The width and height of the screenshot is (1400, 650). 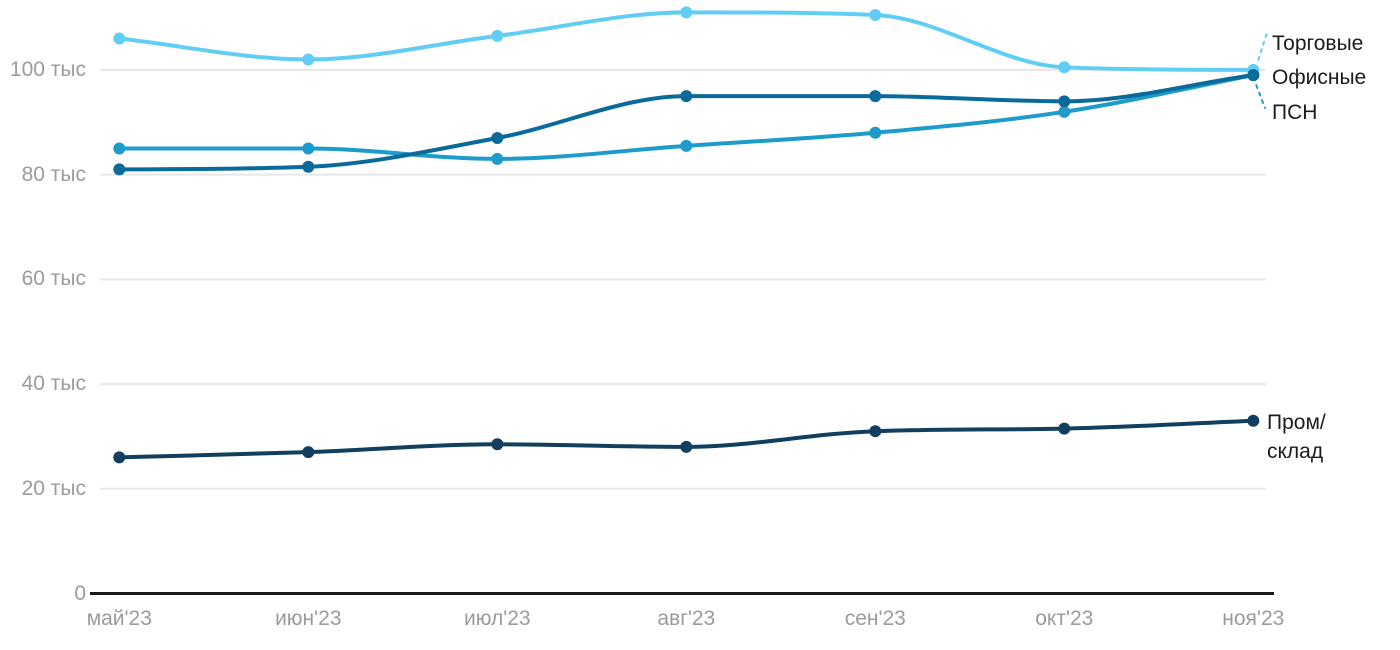 What do you see at coordinates (53, 279) in the screenshot?
I see `y-tick-label-60: 60 тыс` at bounding box center [53, 279].